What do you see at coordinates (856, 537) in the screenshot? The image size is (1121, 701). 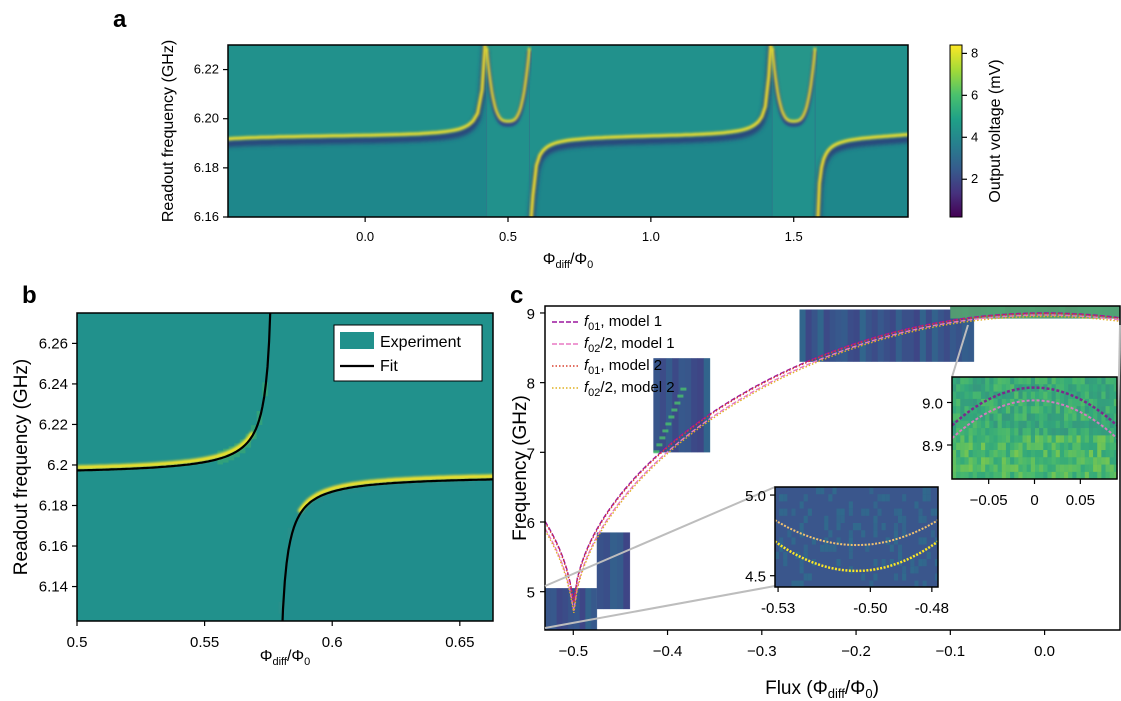 I see `inset-low-frame` at bounding box center [856, 537].